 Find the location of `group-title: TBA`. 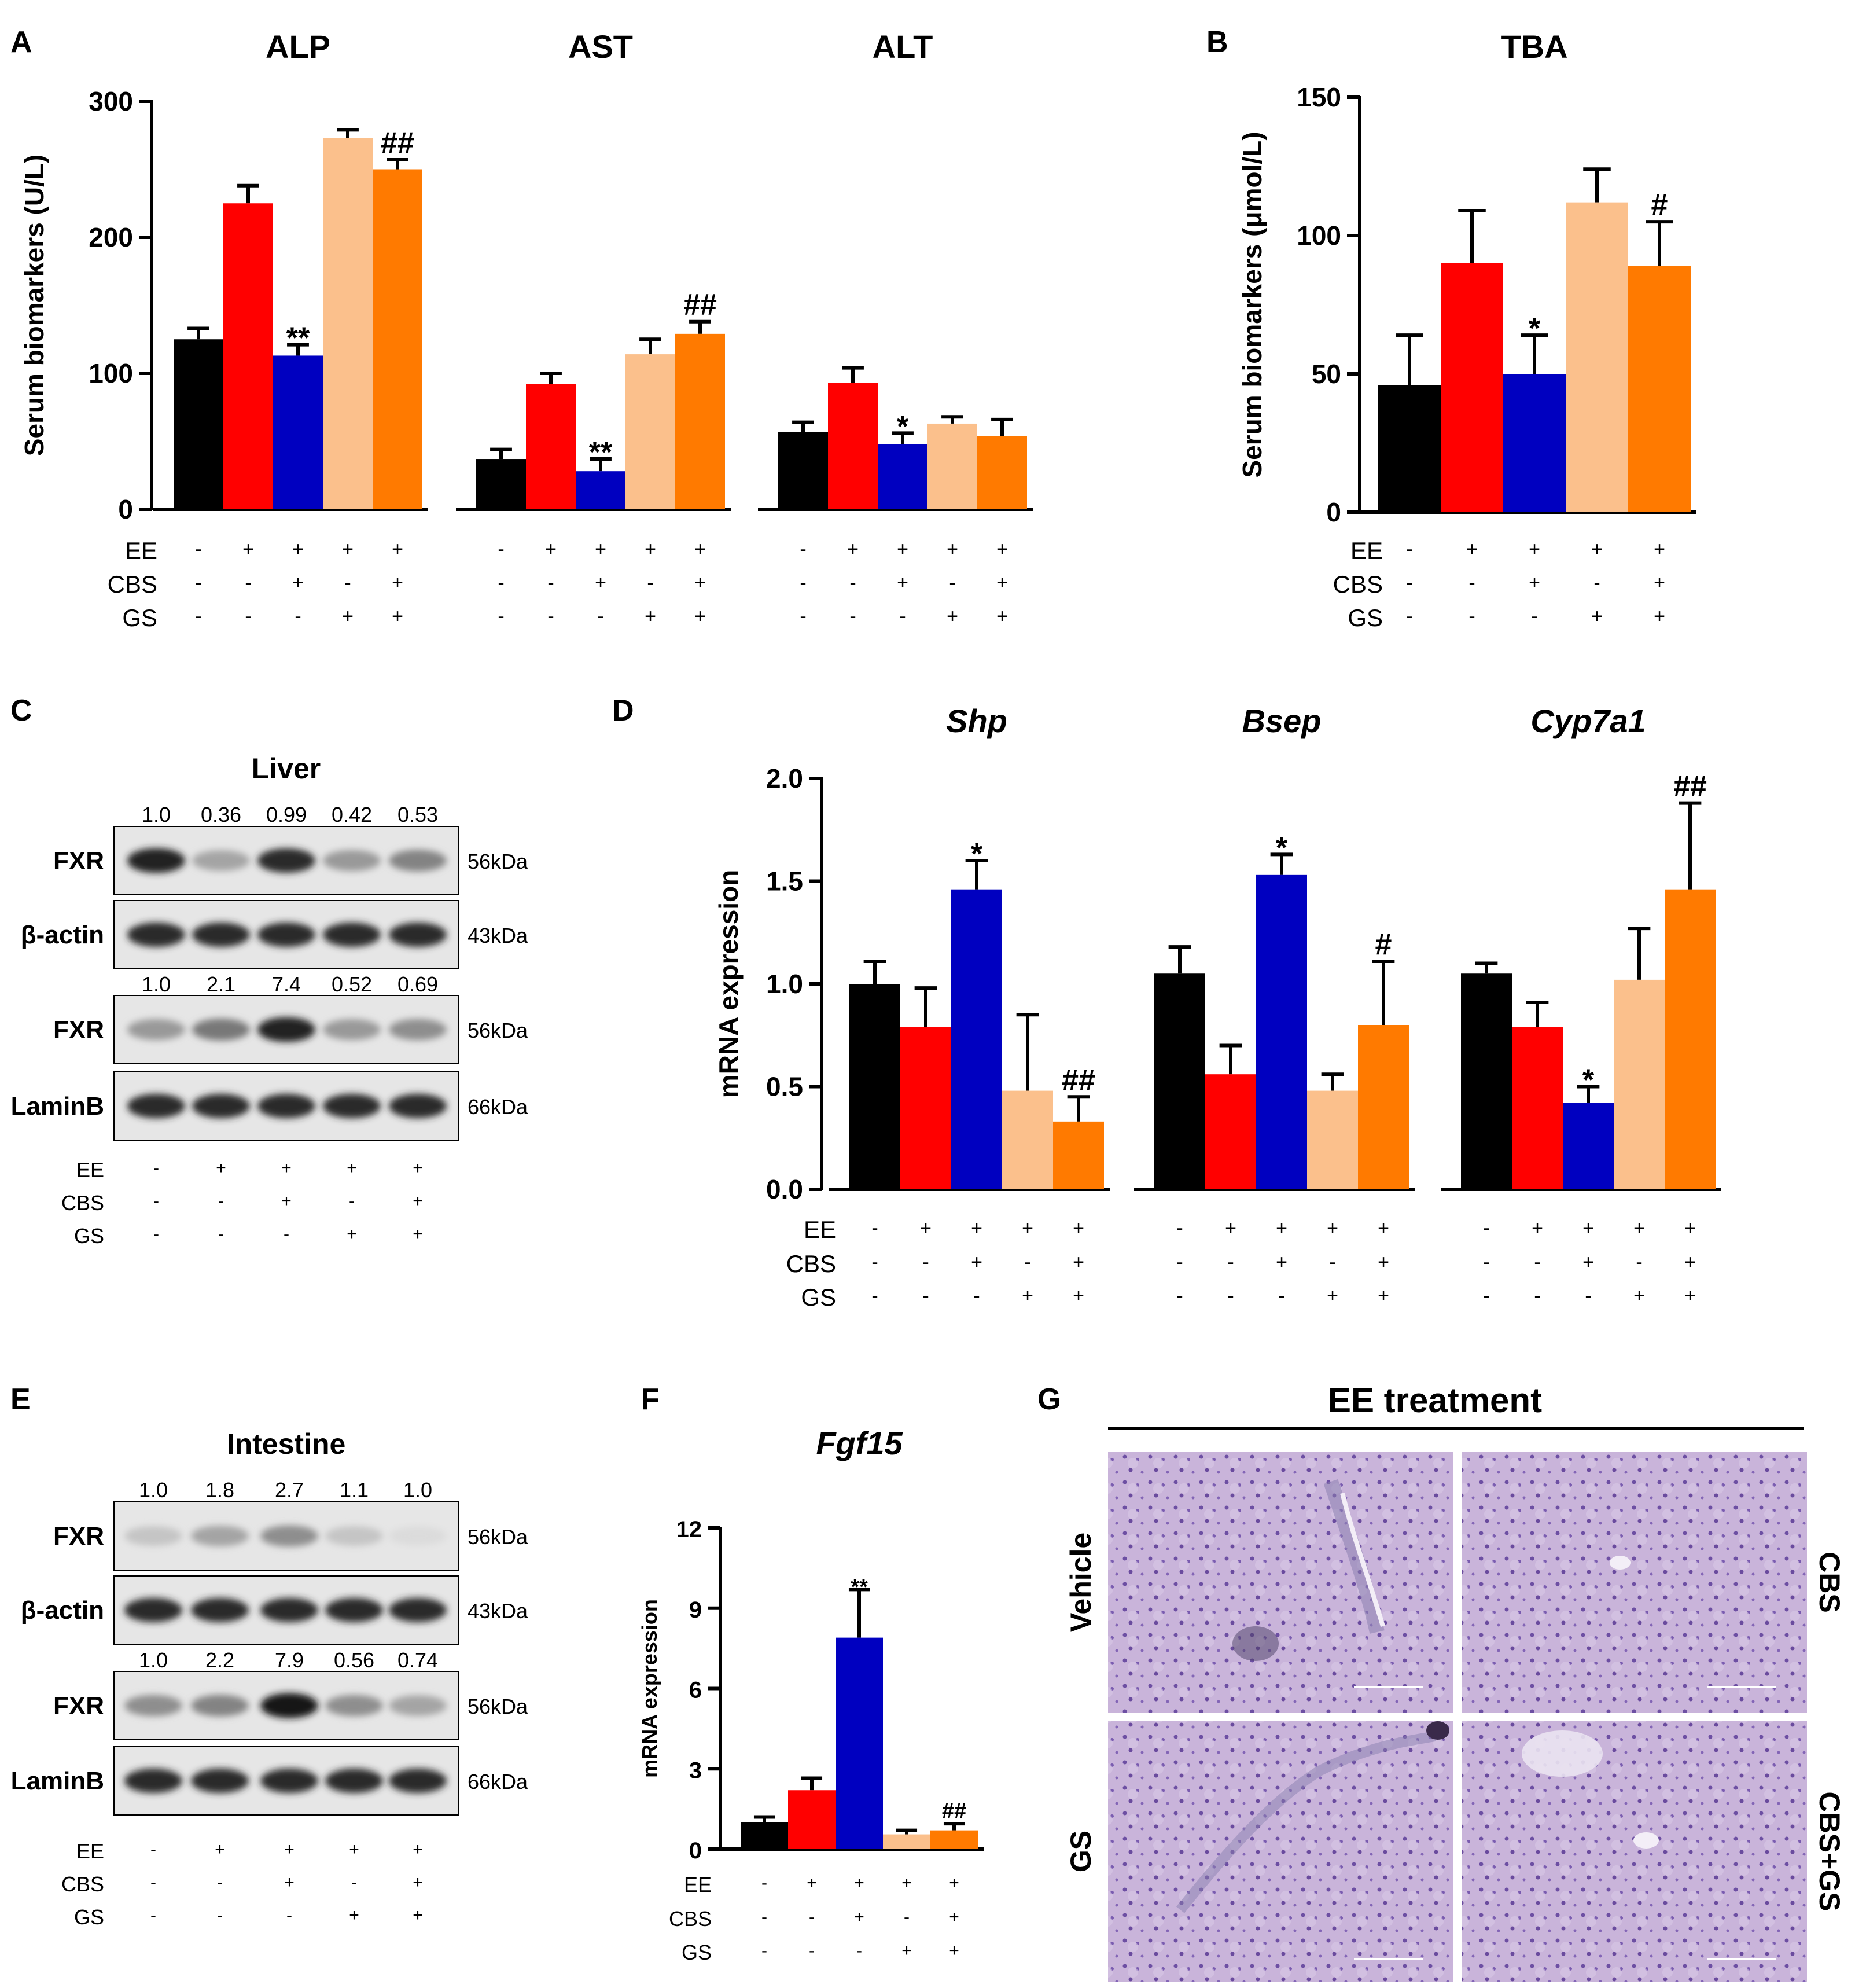

group-title: TBA is located at coordinates (1534, 46).